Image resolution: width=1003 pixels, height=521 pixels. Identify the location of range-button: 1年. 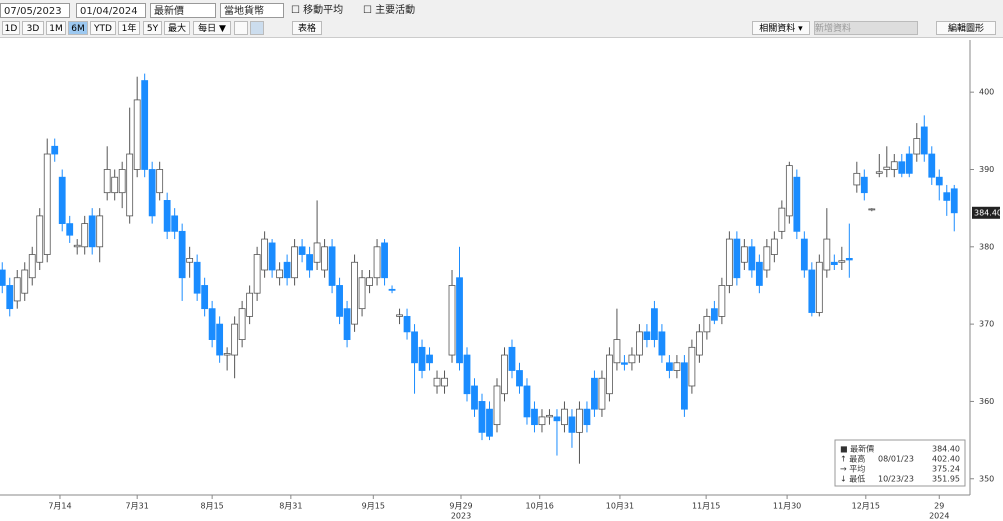
(129, 28).